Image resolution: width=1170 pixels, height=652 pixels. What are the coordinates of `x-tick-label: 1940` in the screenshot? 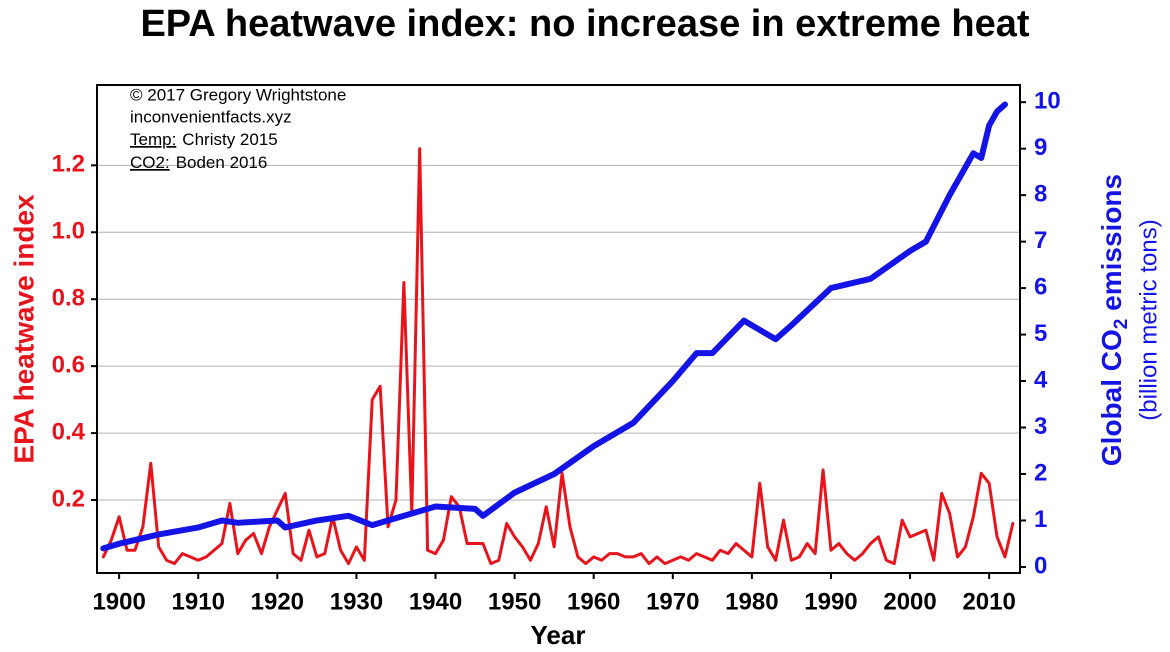 It's located at (435, 601).